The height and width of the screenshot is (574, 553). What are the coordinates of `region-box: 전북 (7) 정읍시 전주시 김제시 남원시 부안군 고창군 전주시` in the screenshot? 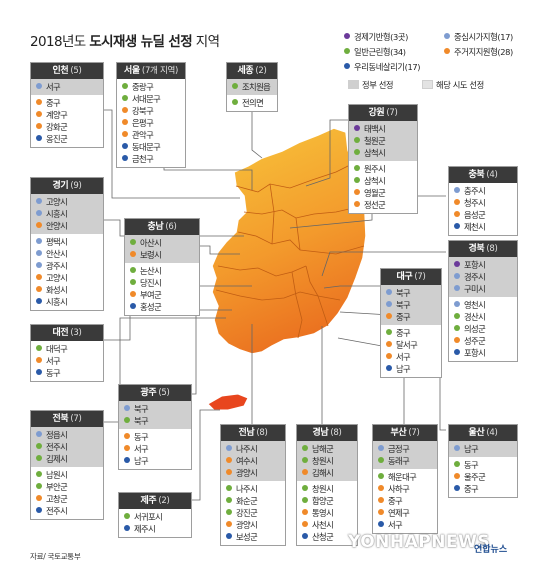 It's located at (67, 465).